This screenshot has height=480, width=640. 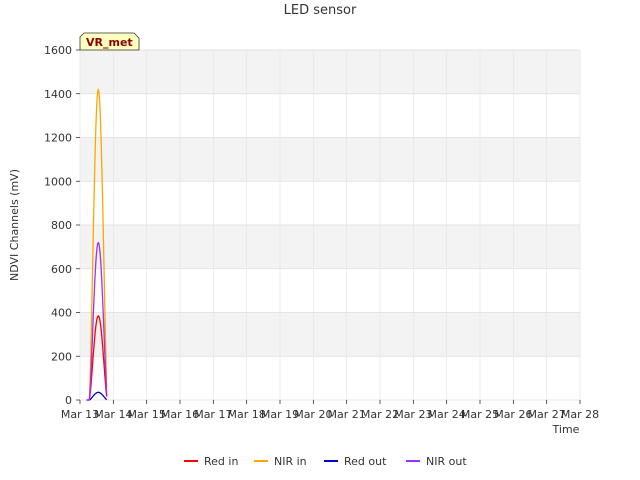 What do you see at coordinates (325, 461) in the screenshot?
I see `legend: Red in NIR in Red out NIR out` at bounding box center [325, 461].